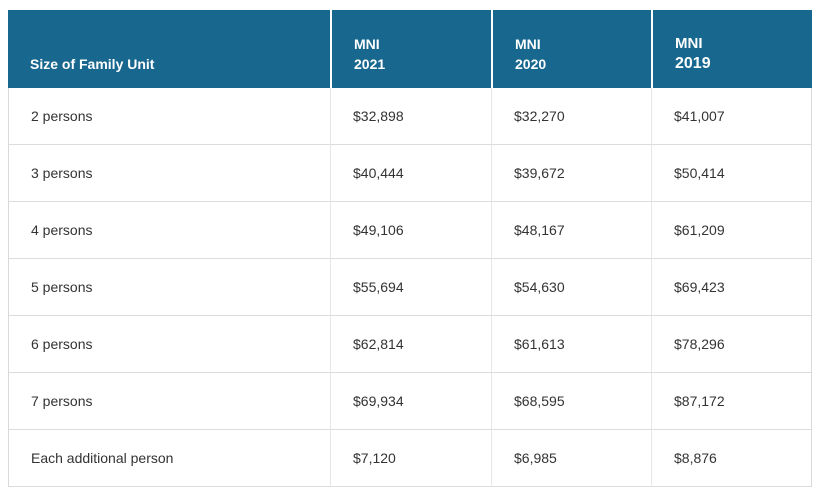 The image size is (820, 500). What do you see at coordinates (731, 173) in the screenshot?
I see `mni-2019-cell: $50,414` at bounding box center [731, 173].